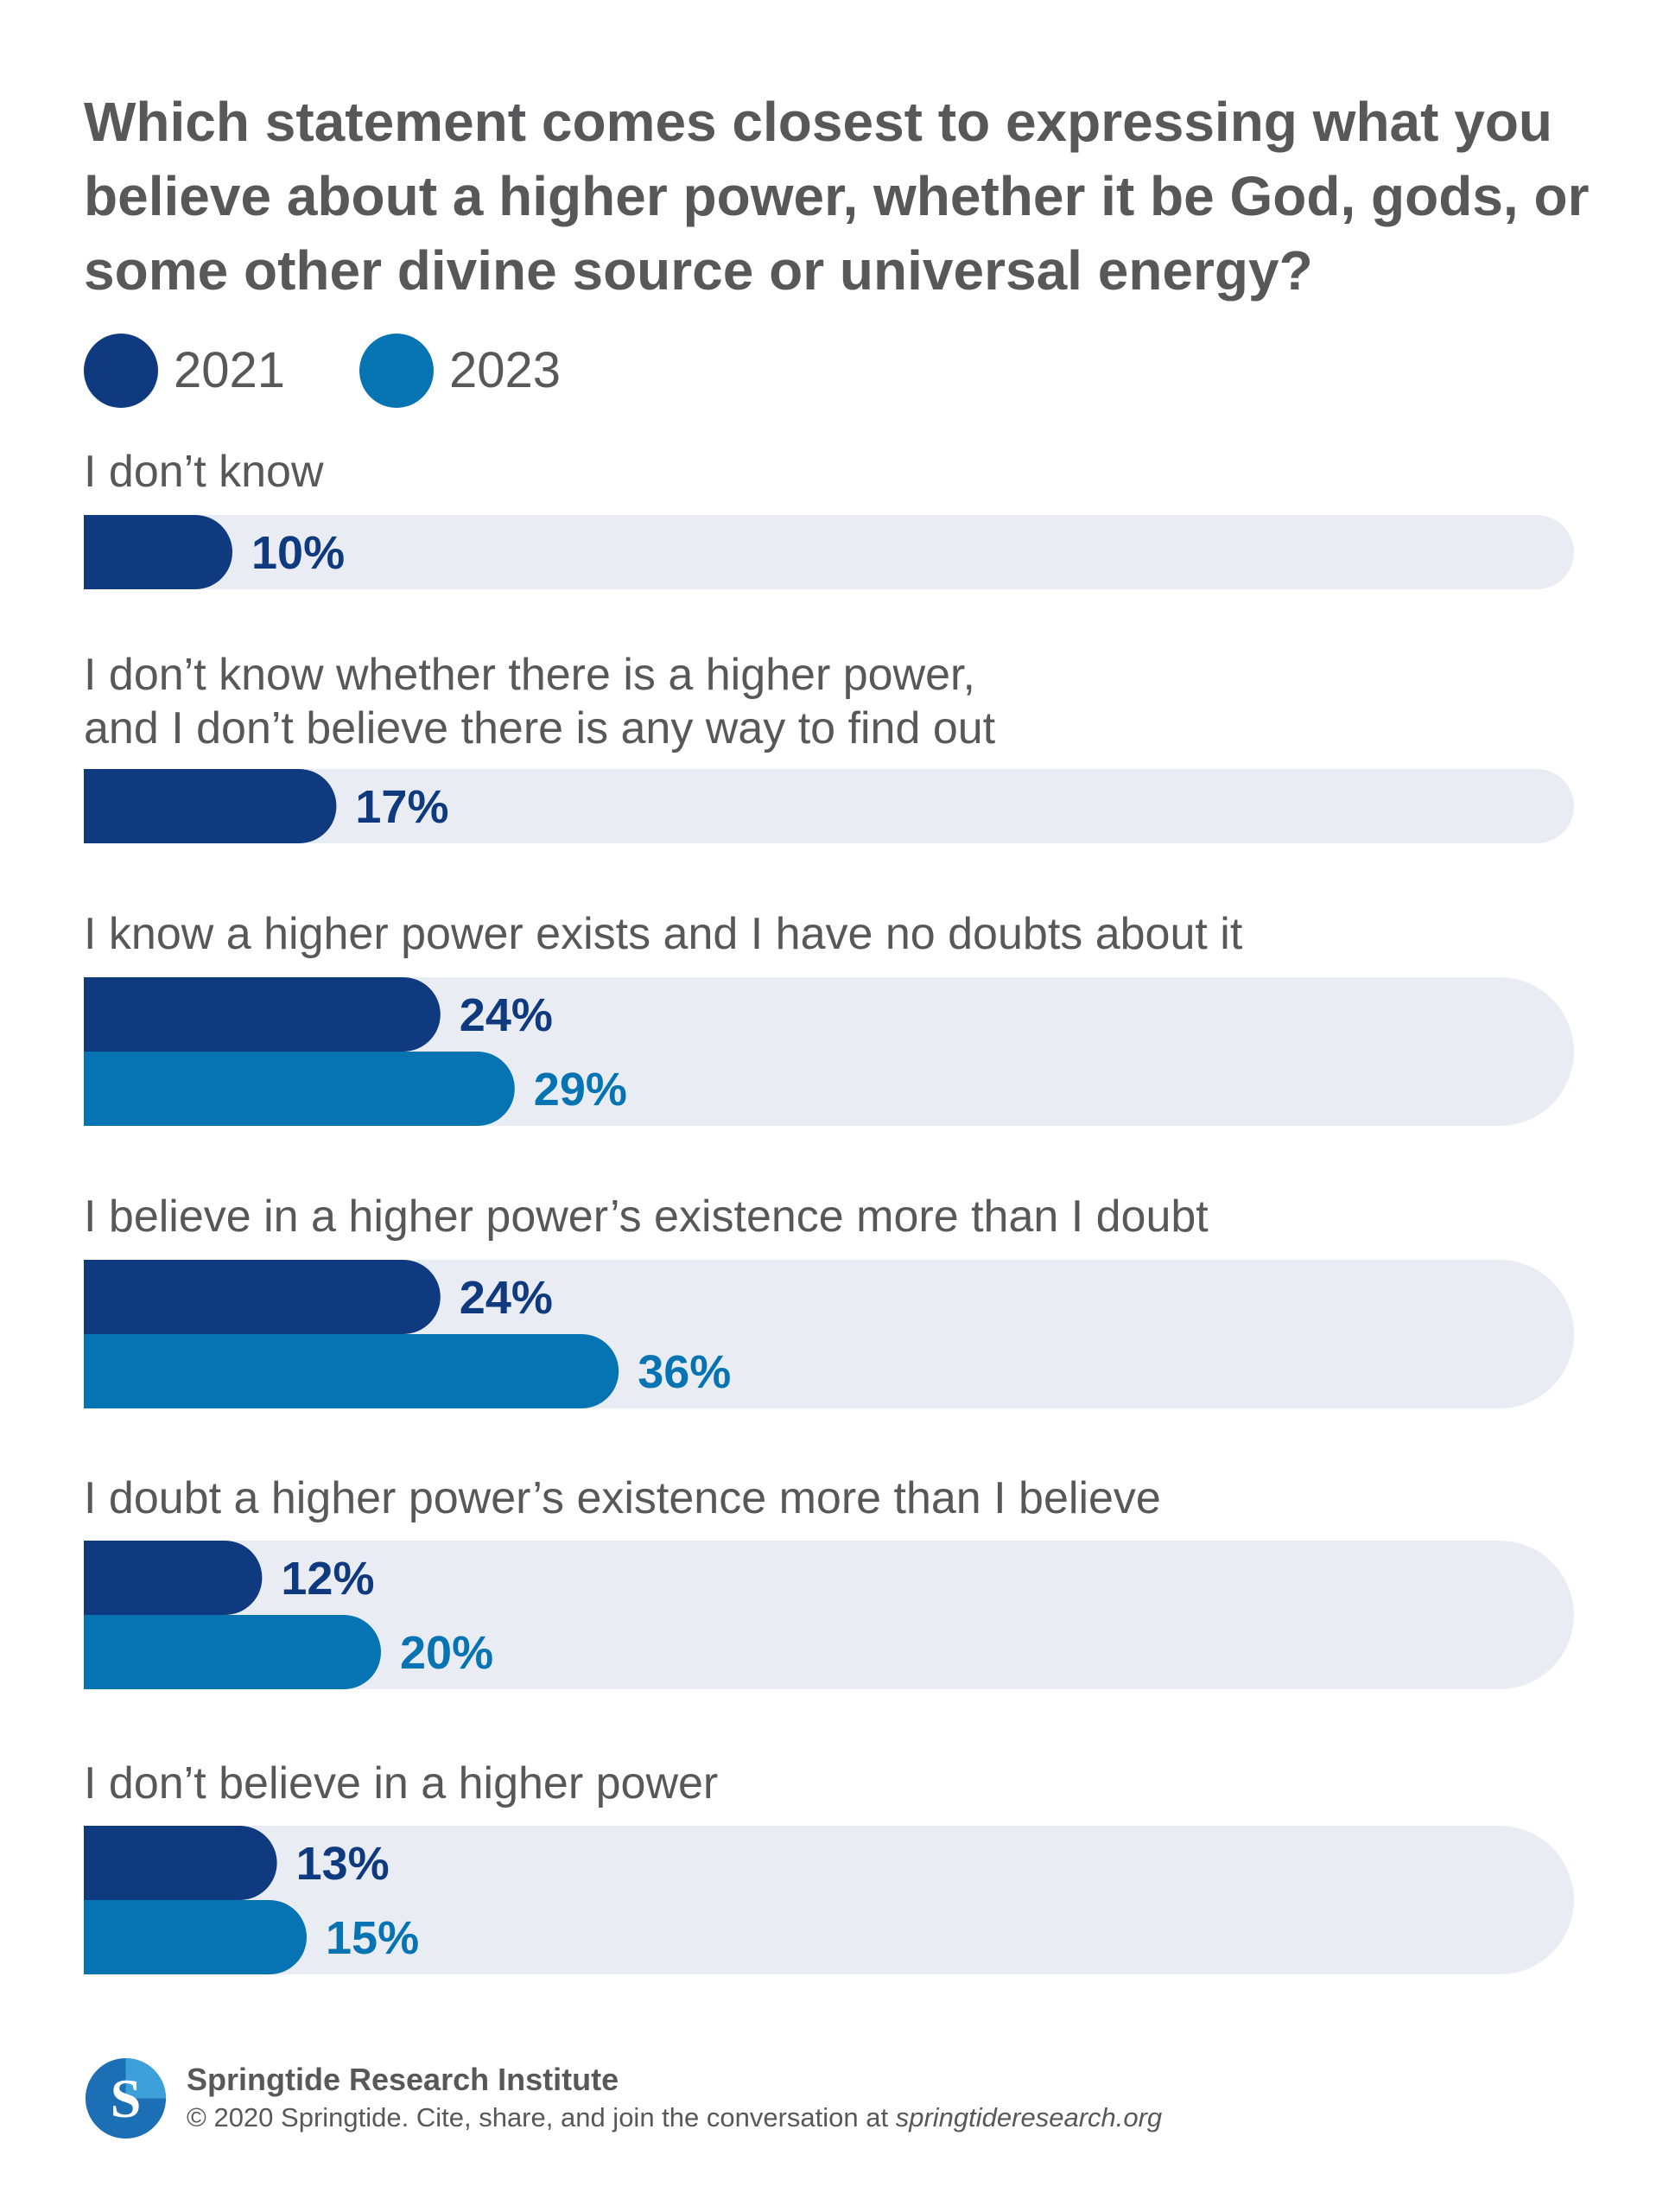  Describe the element at coordinates (372, 1938) in the screenshot. I see `data-label-2023: 15%` at that location.